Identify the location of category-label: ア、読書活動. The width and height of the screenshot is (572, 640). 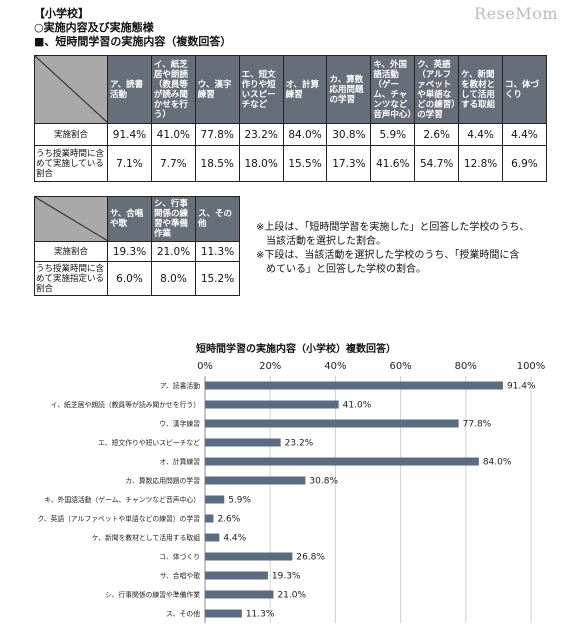
(180, 385).